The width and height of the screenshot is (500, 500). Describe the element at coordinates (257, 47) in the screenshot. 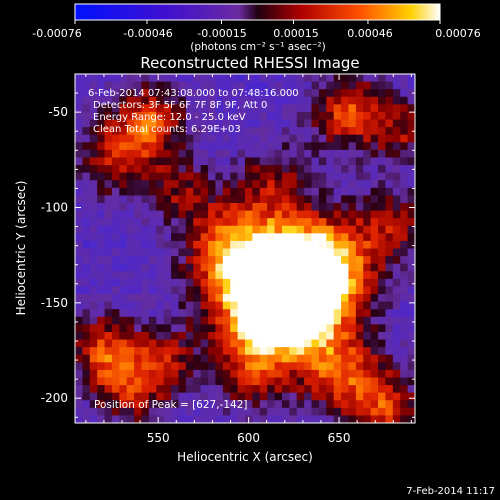

I see `colorbar-unit-label: (photons cm⁻² s⁻¹ asec⁻²)` at that location.